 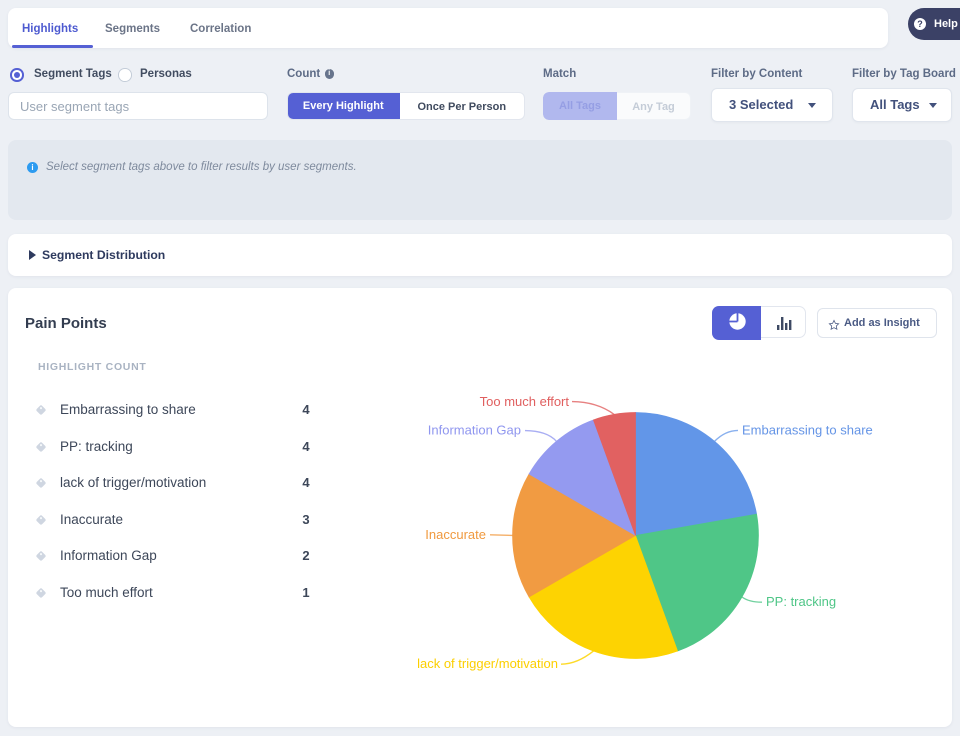 I want to click on svg-text: Information Gap, so click(x=474, y=430).